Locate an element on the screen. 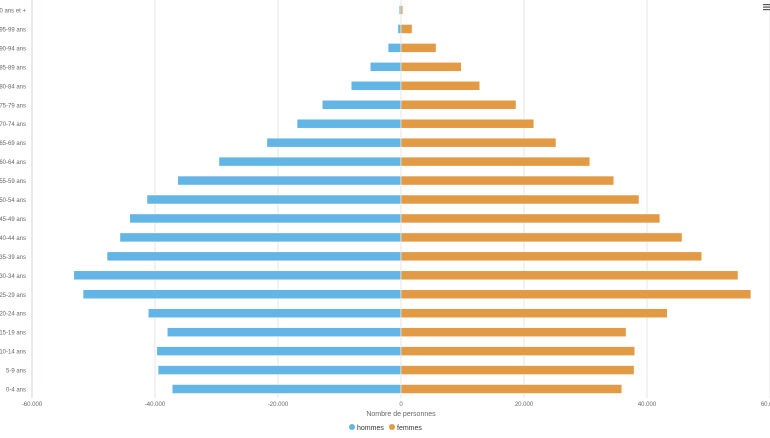  y-tick-label: 60-64 ans is located at coordinates (13, 163).